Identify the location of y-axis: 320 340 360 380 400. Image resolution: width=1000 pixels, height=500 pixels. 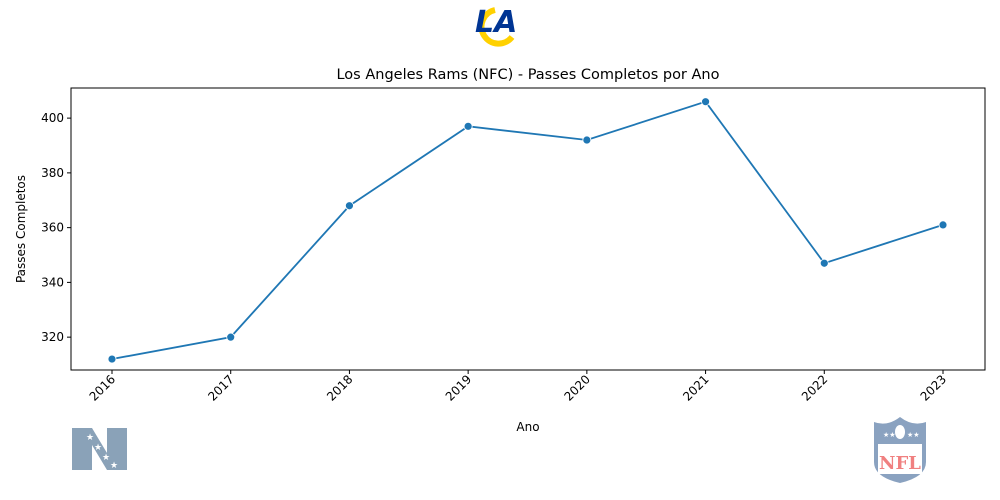
(56, 227).